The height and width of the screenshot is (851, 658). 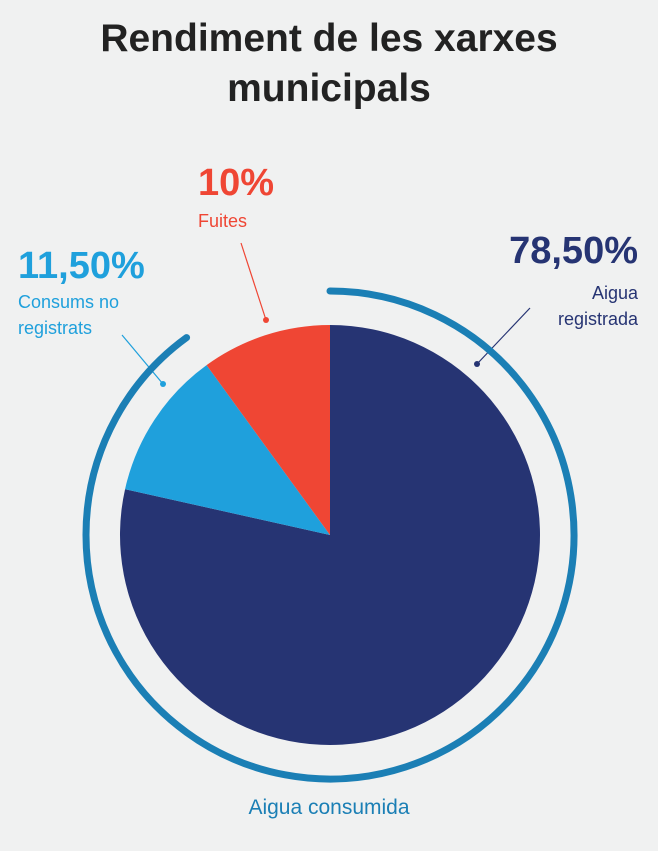 What do you see at coordinates (573, 251) in the screenshot?
I see `value-label: 78,50%` at bounding box center [573, 251].